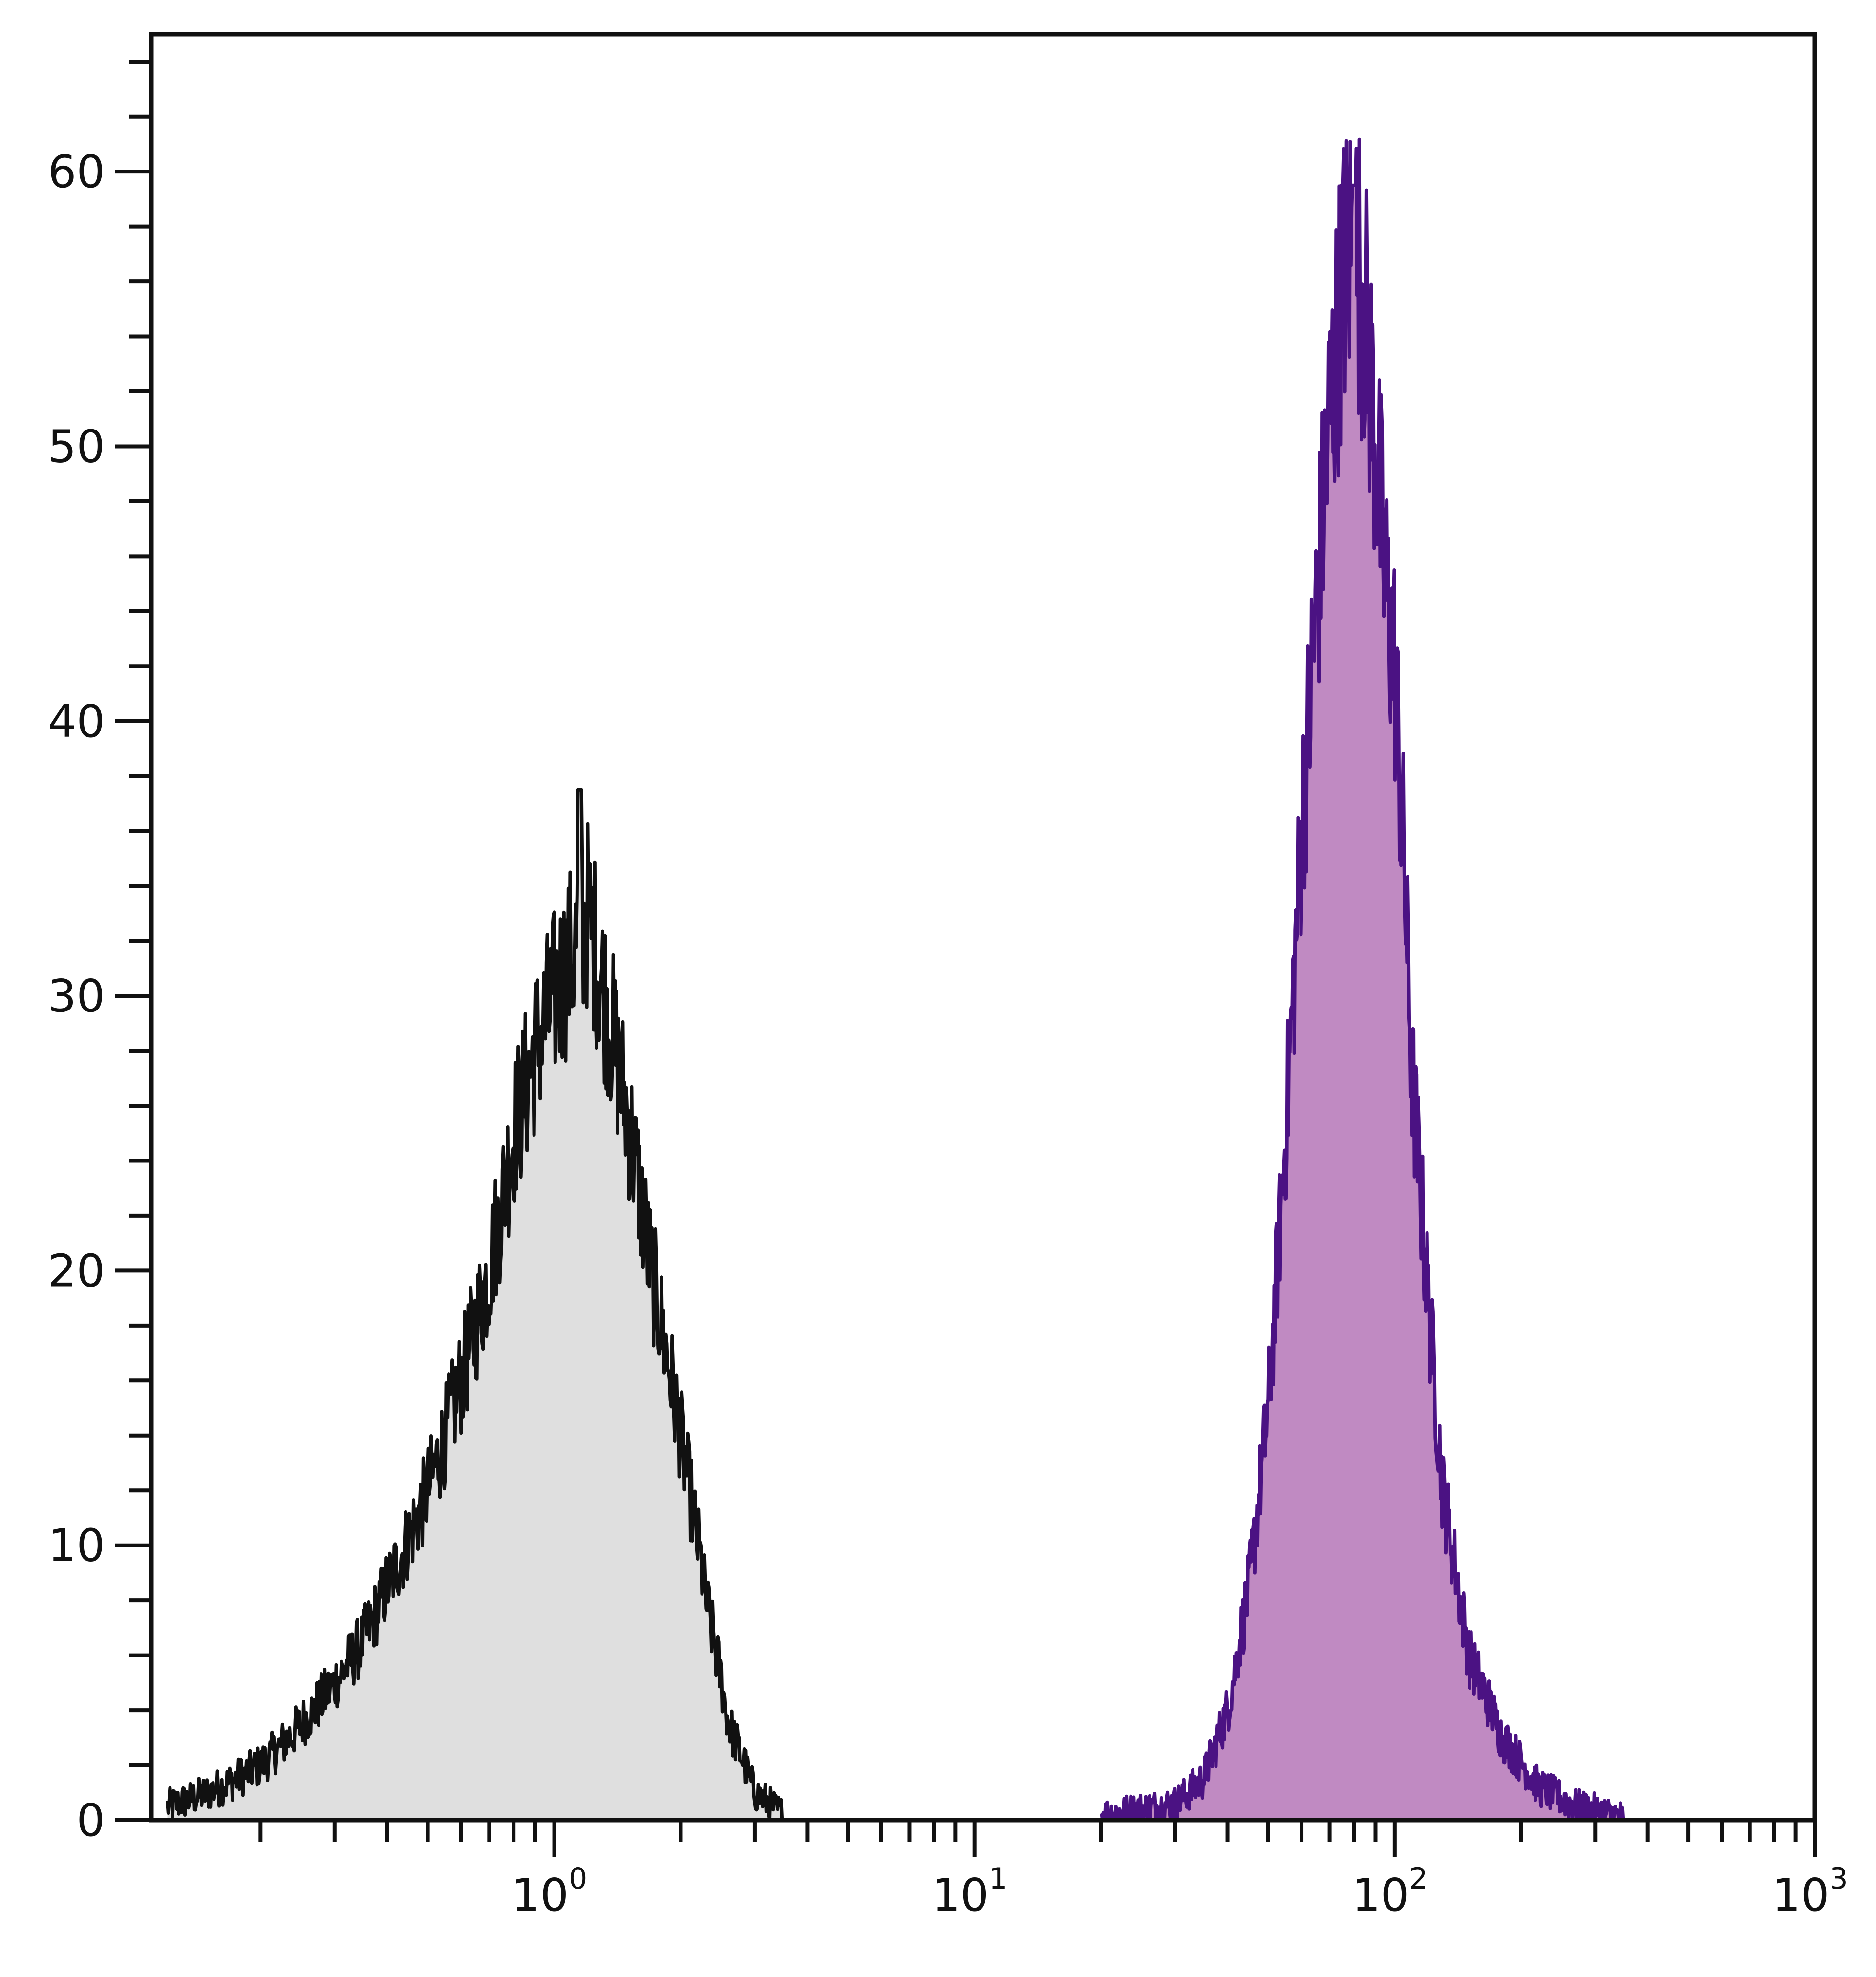 The height and width of the screenshot is (1977, 1876). What do you see at coordinates (1810, 1891) in the screenshot?
I see `x-tick-label: 10³` at bounding box center [1810, 1891].